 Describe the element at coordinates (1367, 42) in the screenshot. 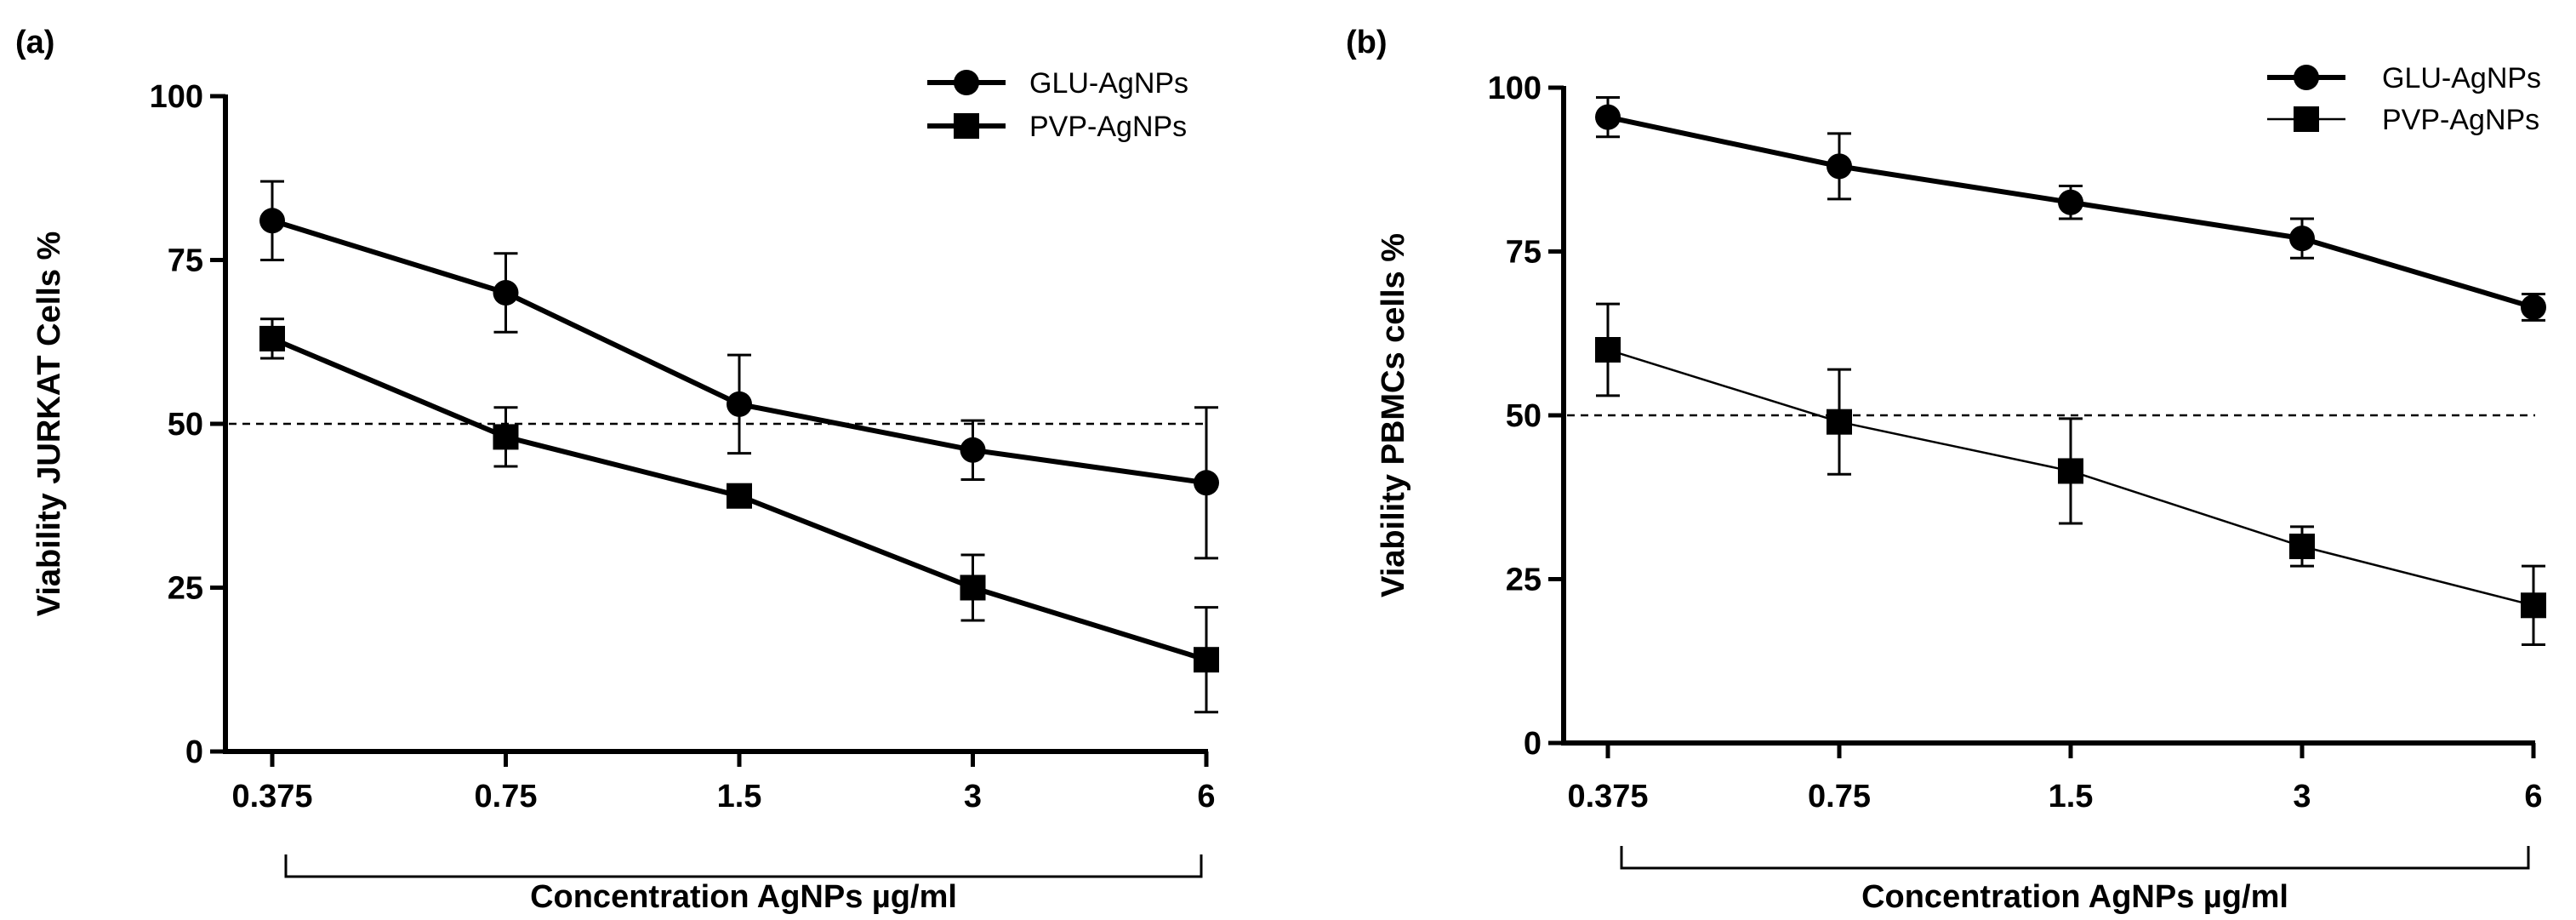

I see `panel-label: (b)` at that location.